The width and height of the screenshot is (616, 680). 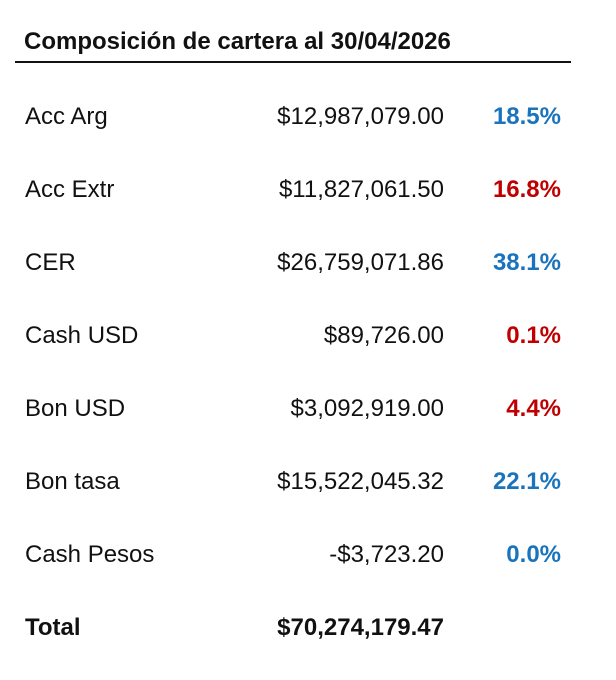 I want to click on title-divider, so click(x=293, y=62).